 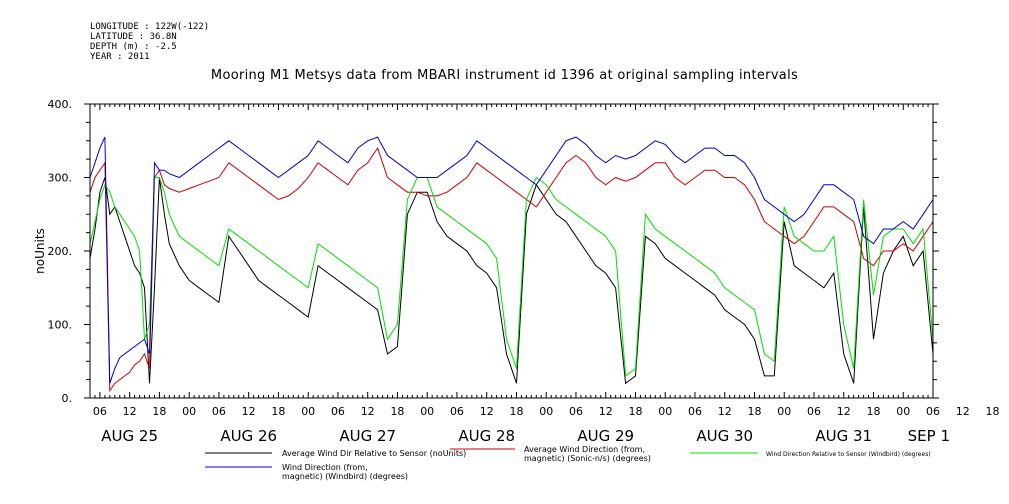 I want to click on y-tick-label: 300., so click(x=60, y=178).